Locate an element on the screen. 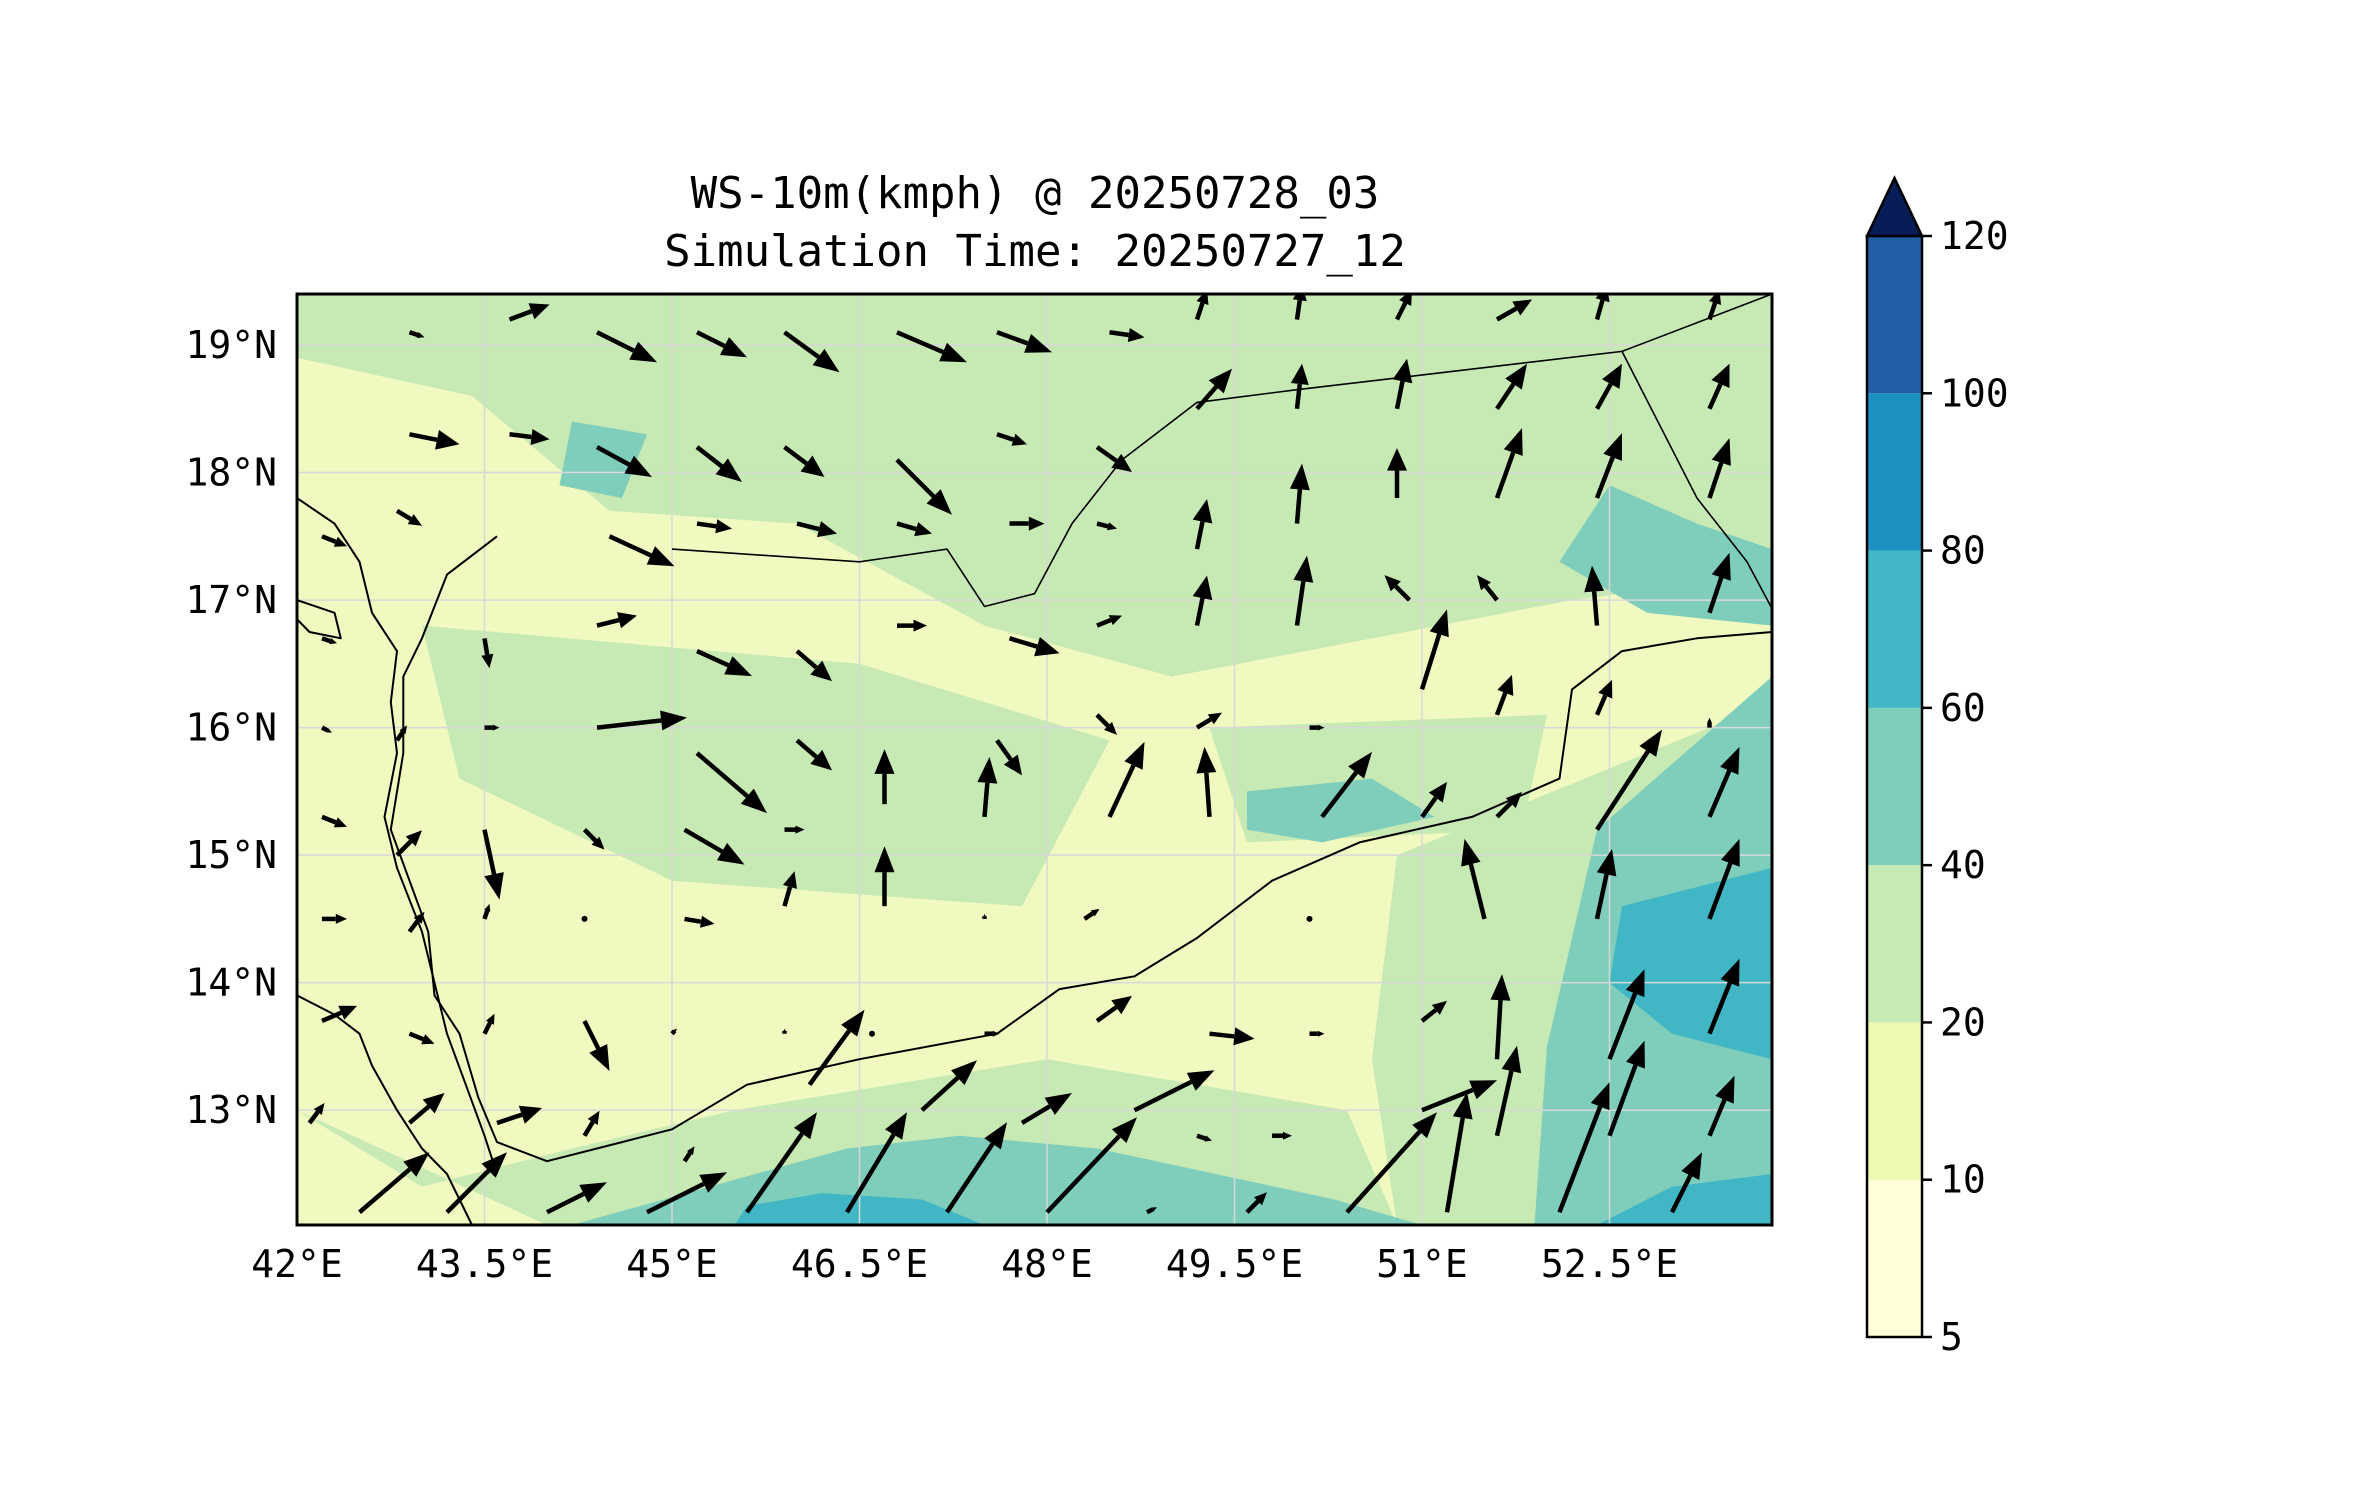 This screenshot has height=1500, width=2371. longitude-label: 51°E is located at coordinates (1422, 1264).